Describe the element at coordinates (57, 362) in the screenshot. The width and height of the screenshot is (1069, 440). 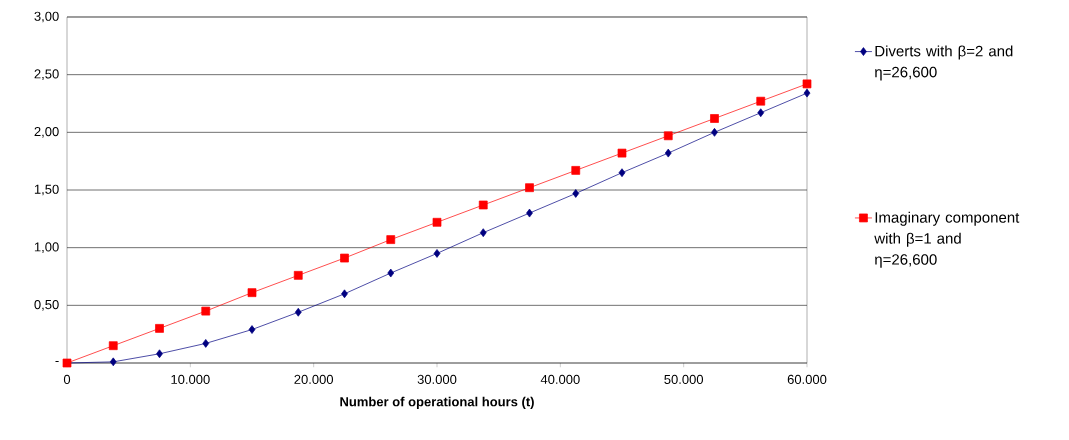
I see `y-tick-label: -` at that location.